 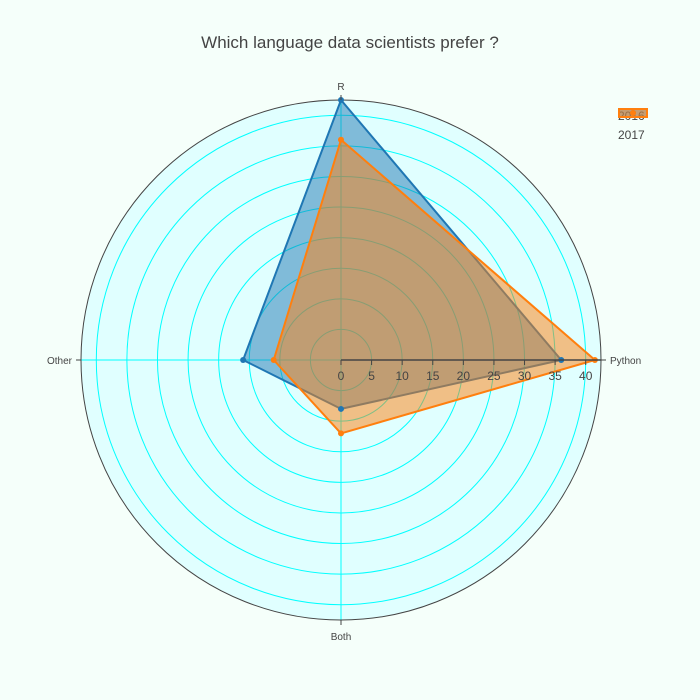 What do you see at coordinates (433, 376) in the screenshot?
I see `radial-tick-label: 15` at bounding box center [433, 376].